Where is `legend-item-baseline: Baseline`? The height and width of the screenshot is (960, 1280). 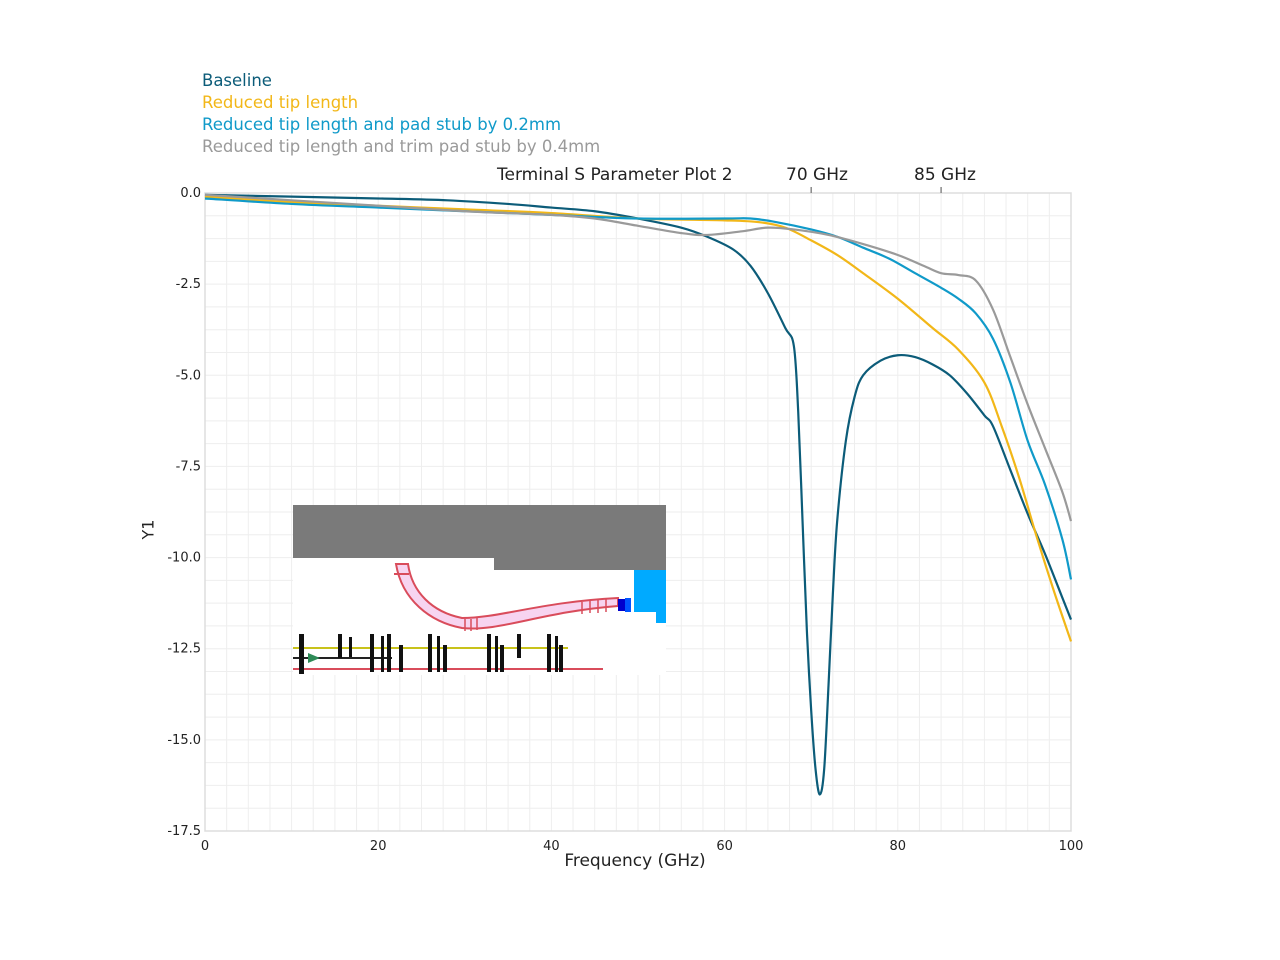 legend-item-baseline: Baseline is located at coordinates (237, 80).